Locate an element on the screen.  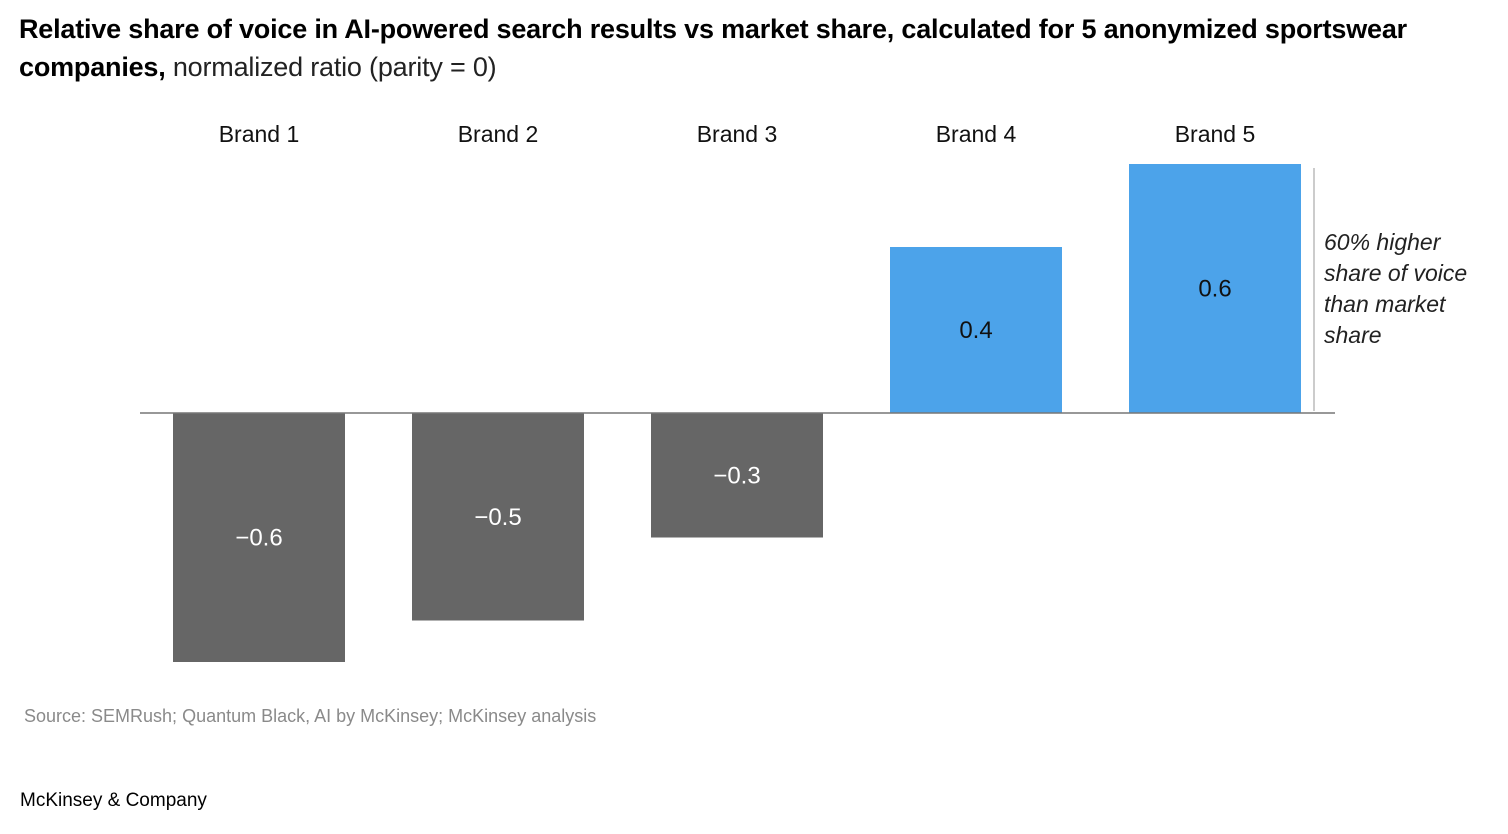
category-label: Brand 1 is located at coordinates (259, 134).